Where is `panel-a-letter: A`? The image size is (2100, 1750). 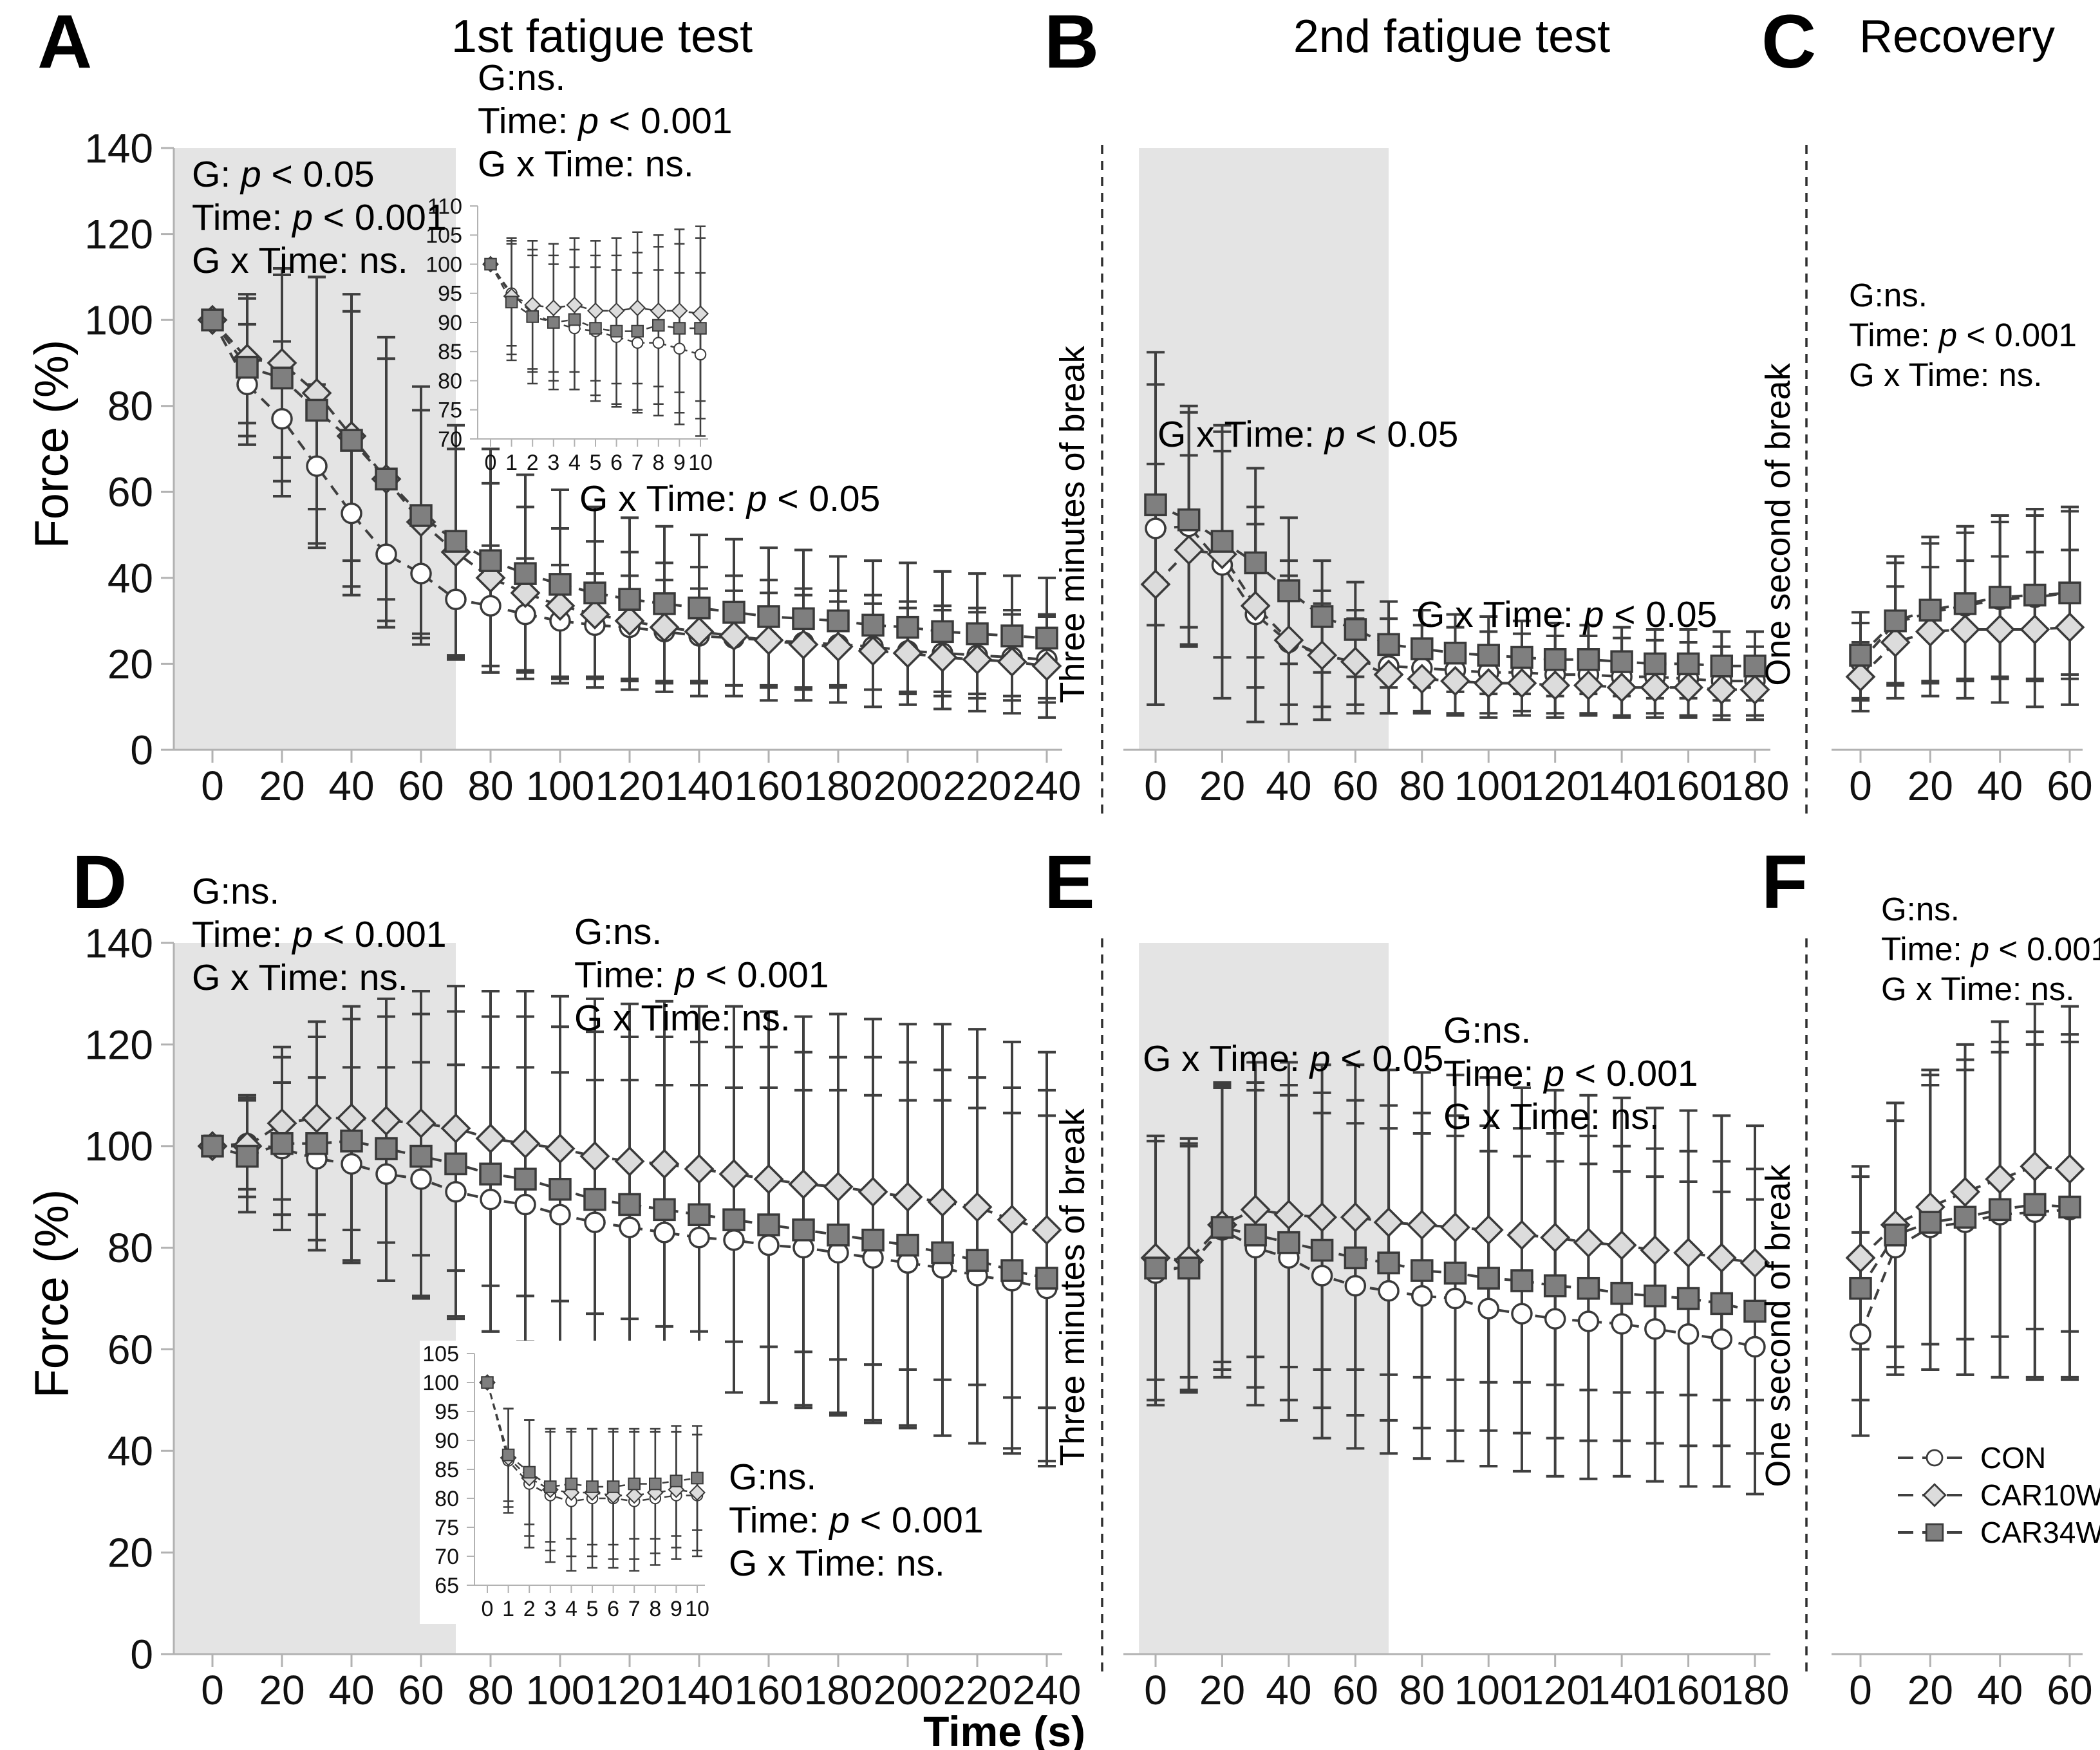
panel-a-letter: A is located at coordinates (65, 42).